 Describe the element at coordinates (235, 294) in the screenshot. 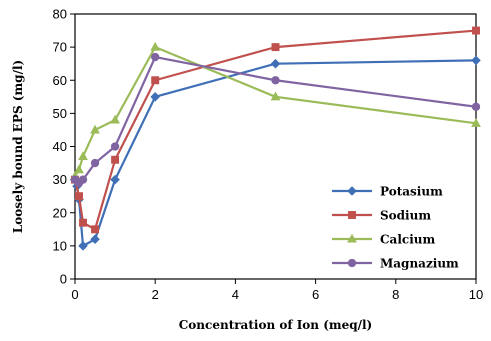

I see `x-tick-label: 4` at that location.